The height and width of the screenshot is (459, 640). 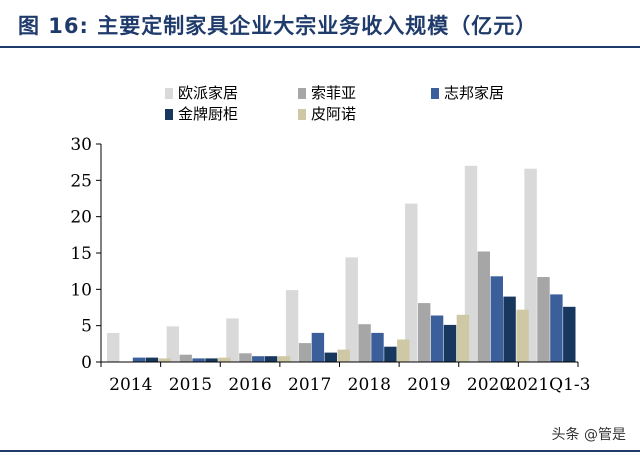 I want to click on y-tick-label: 0, so click(x=86, y=363).